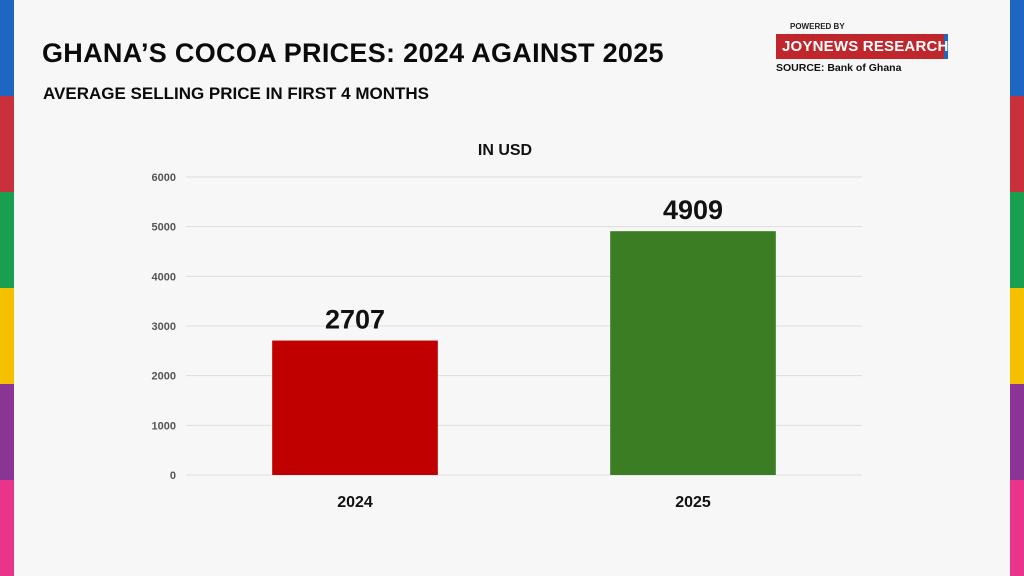  I want to click on left-color-stripe, so click(7, 288).